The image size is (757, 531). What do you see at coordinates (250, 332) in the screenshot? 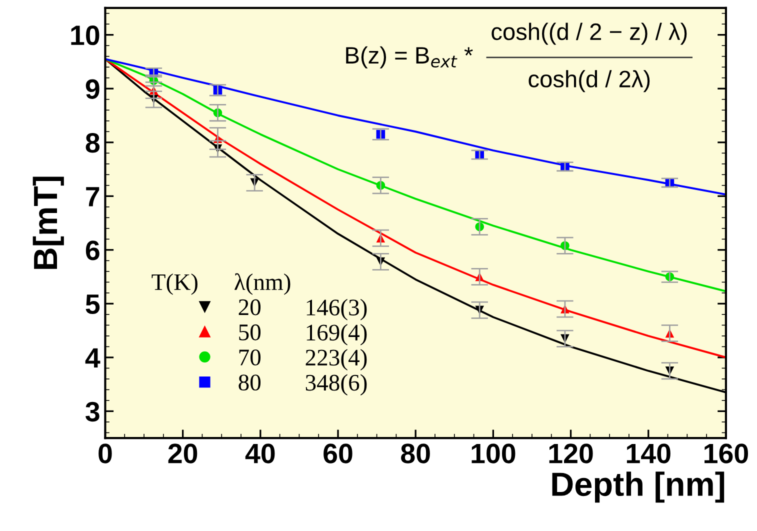
I see `legend-label: 50` at bounding box center [250, 332].